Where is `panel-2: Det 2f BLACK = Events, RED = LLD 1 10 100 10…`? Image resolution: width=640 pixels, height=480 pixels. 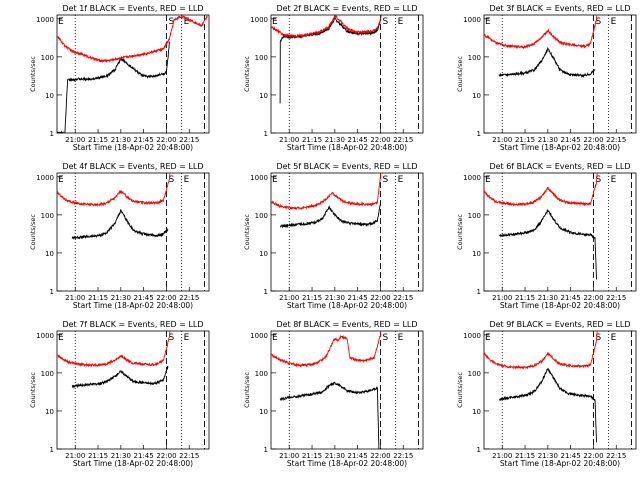 panel-2: Det 2f BLACK = Events, RED = LLD 1 10 100 10… is located at coordinates (333, 78).